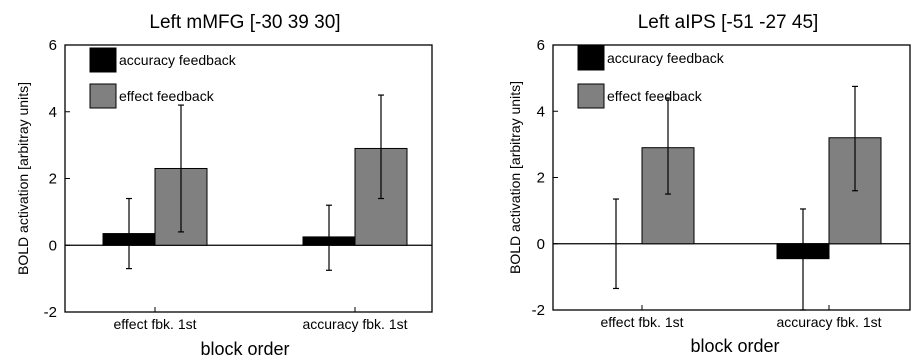  I want to click on chart-title: Left mMFG [-30 39 30], so click(244, 22).